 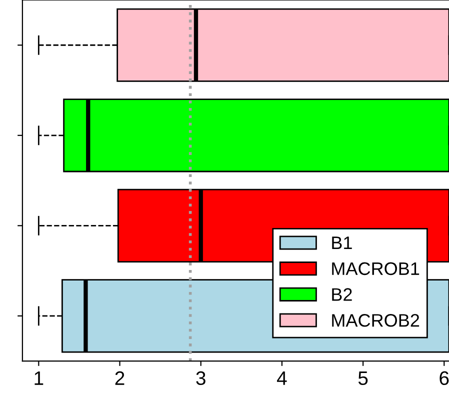 What do you see at coordinates (39, 378) in the screenshot?
I see `x-tick-label: 1` at bounding box center [39, 378].